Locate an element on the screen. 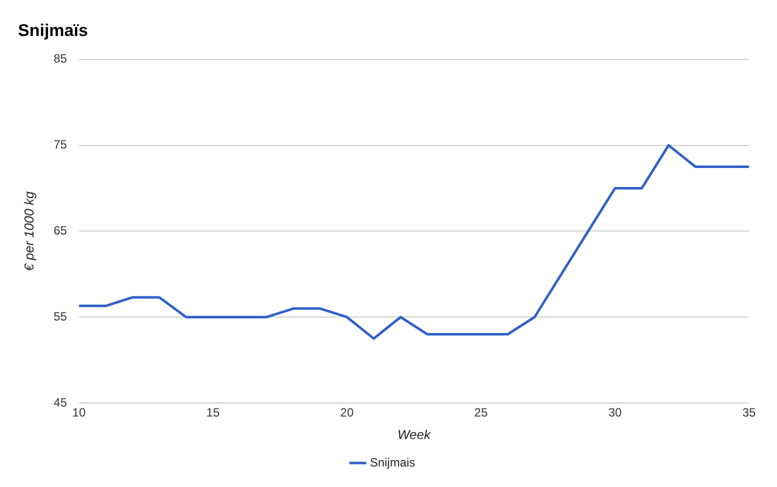 This screenshot has width=777, height=487. y-axis-title: € per 1000 kg is located at coordinates (28, 230).